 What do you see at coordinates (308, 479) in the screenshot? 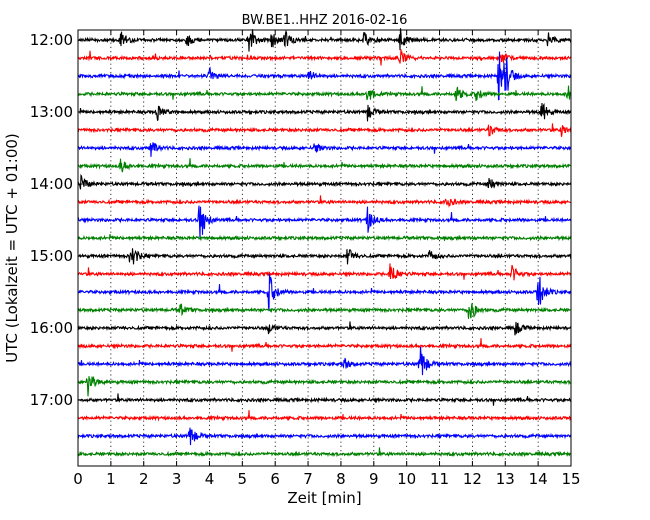
I see `x-tick-label: 7` at bounding box center [308, 479].